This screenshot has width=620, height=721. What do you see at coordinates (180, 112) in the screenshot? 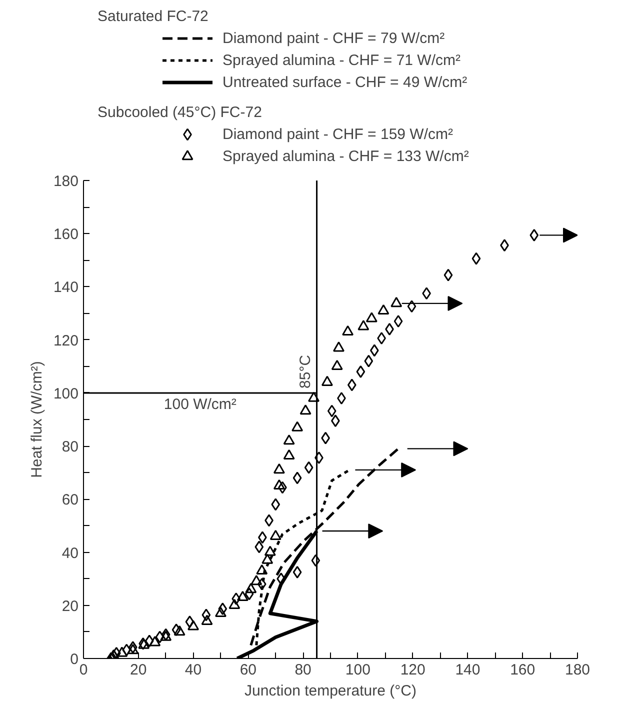
I see `text: Subcooled (45°C) FC-72` at bounding box center [180, 112].